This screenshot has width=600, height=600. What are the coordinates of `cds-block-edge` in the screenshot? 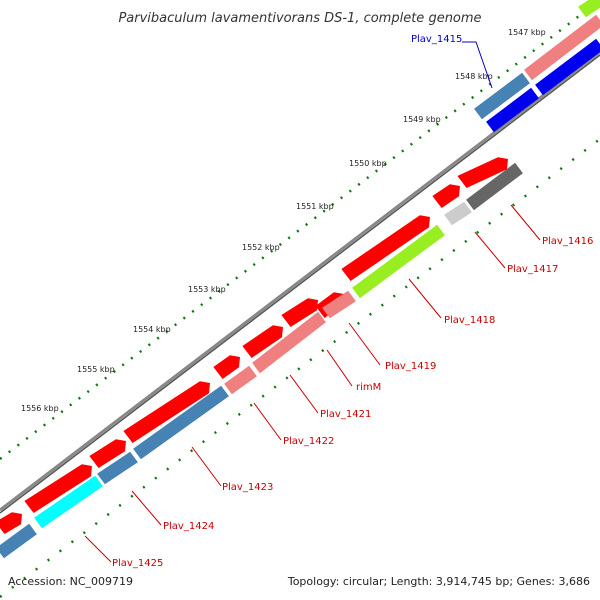 It's located at (11, 523).